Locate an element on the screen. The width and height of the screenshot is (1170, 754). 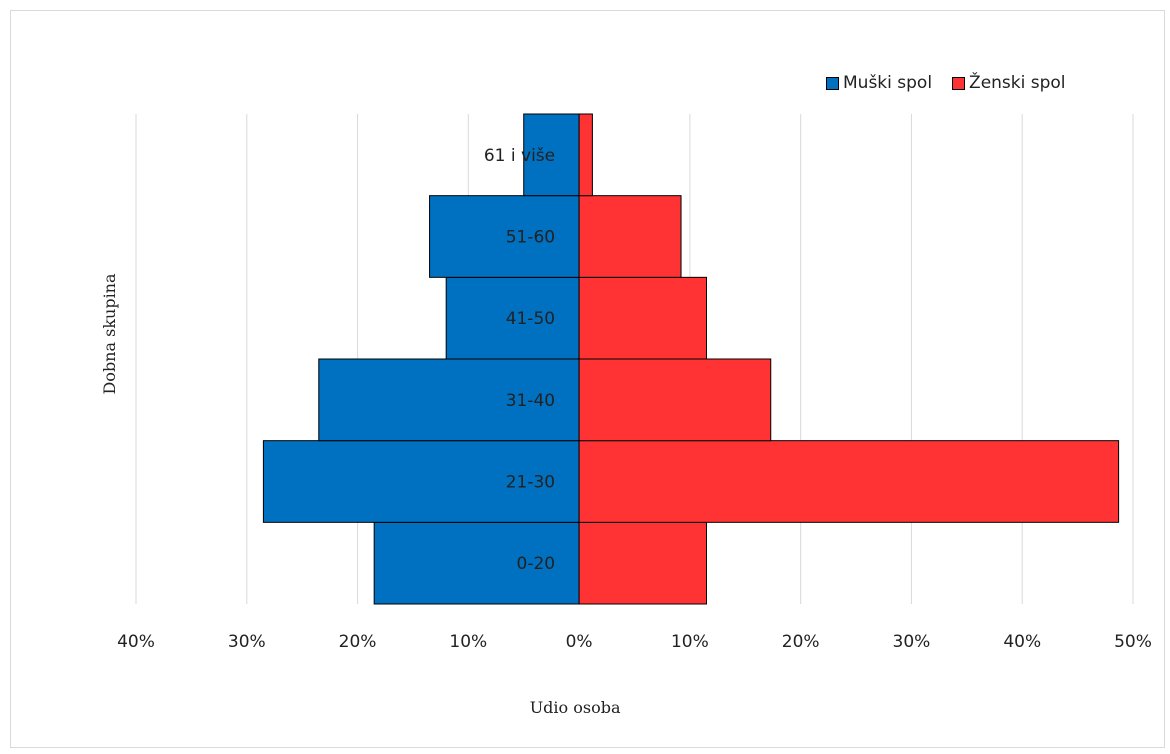
x-tick-labels: 40% 30% 20% 10% 0% 10% 20% 30% 40% 50% is located at coordinates (634, 642).